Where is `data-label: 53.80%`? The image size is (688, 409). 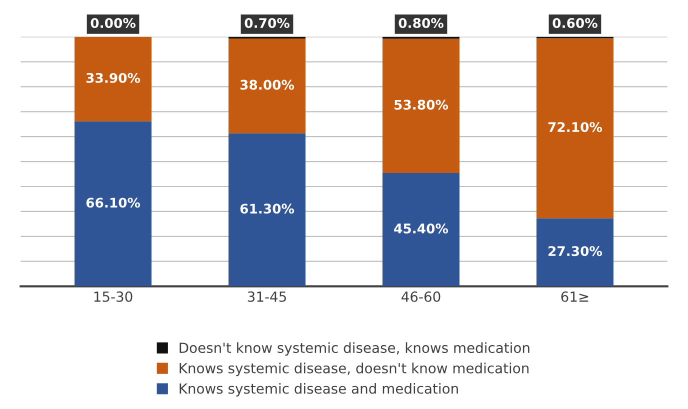 data-label: 53.80% is located at coordinates (421, 105).